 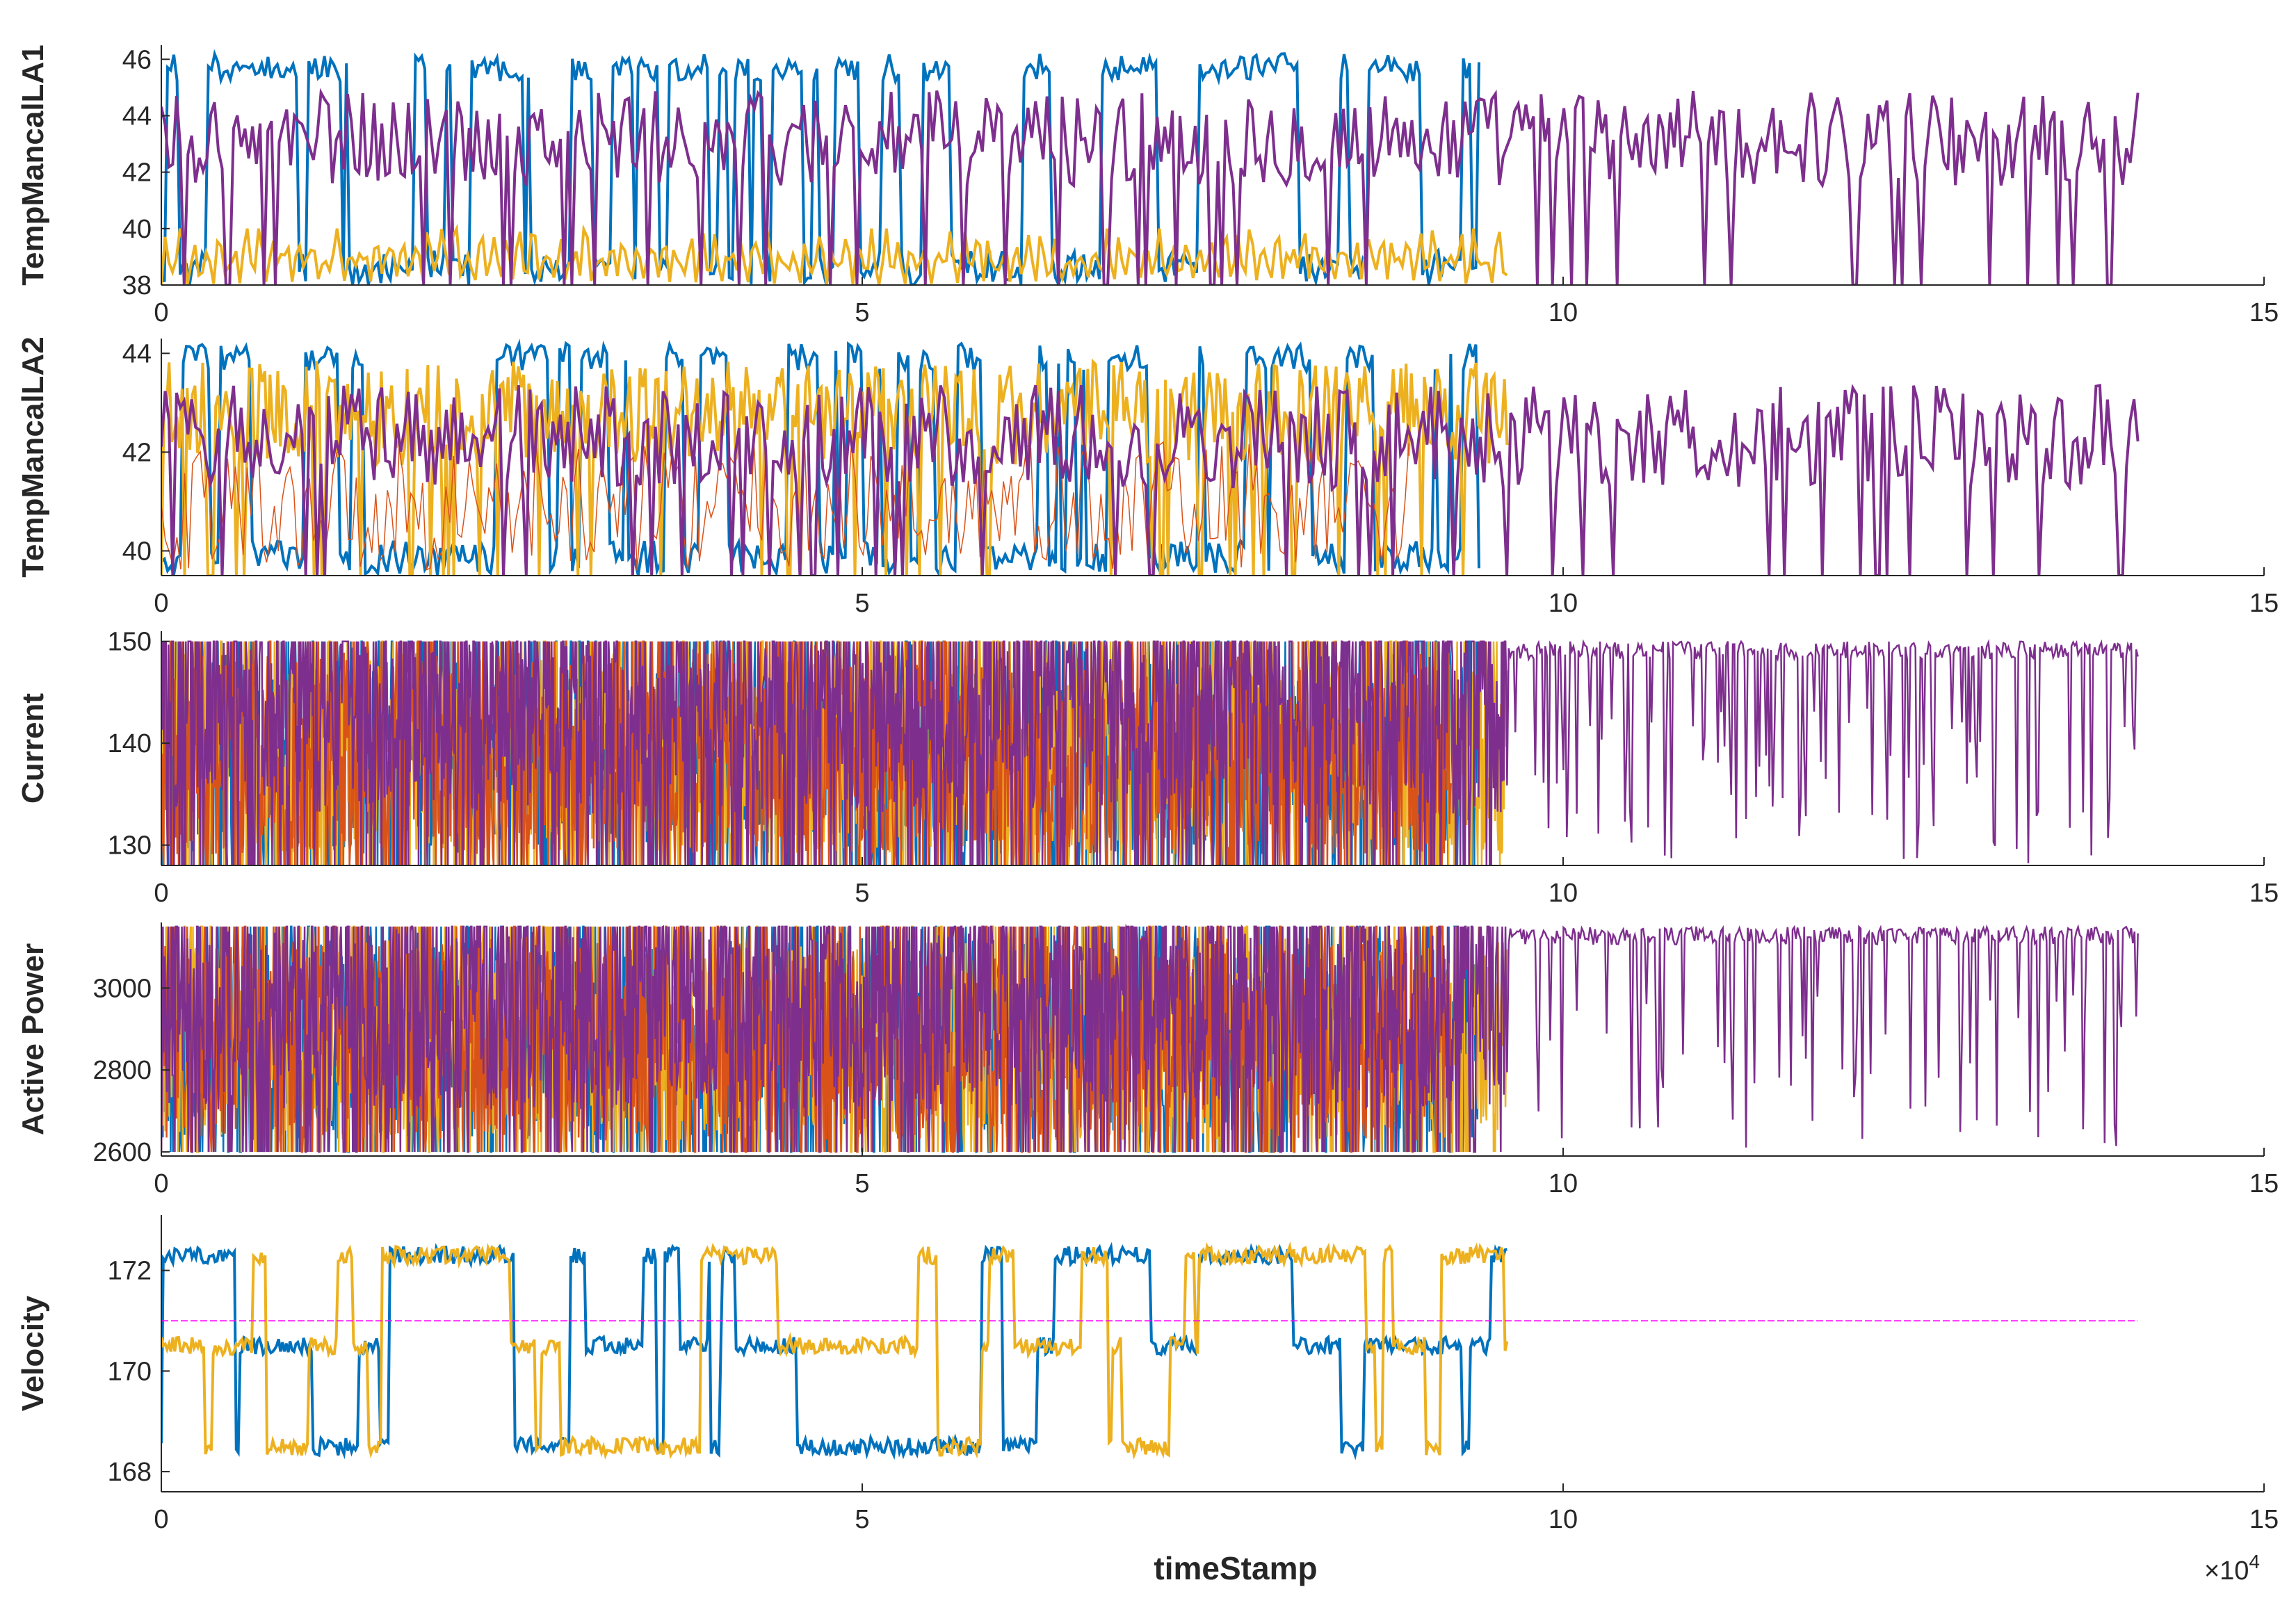 What do you see at coordinates (122, 1070) in the screenshot?
I see `y-tick-label: 2800` at bounding box center [122, 1070].